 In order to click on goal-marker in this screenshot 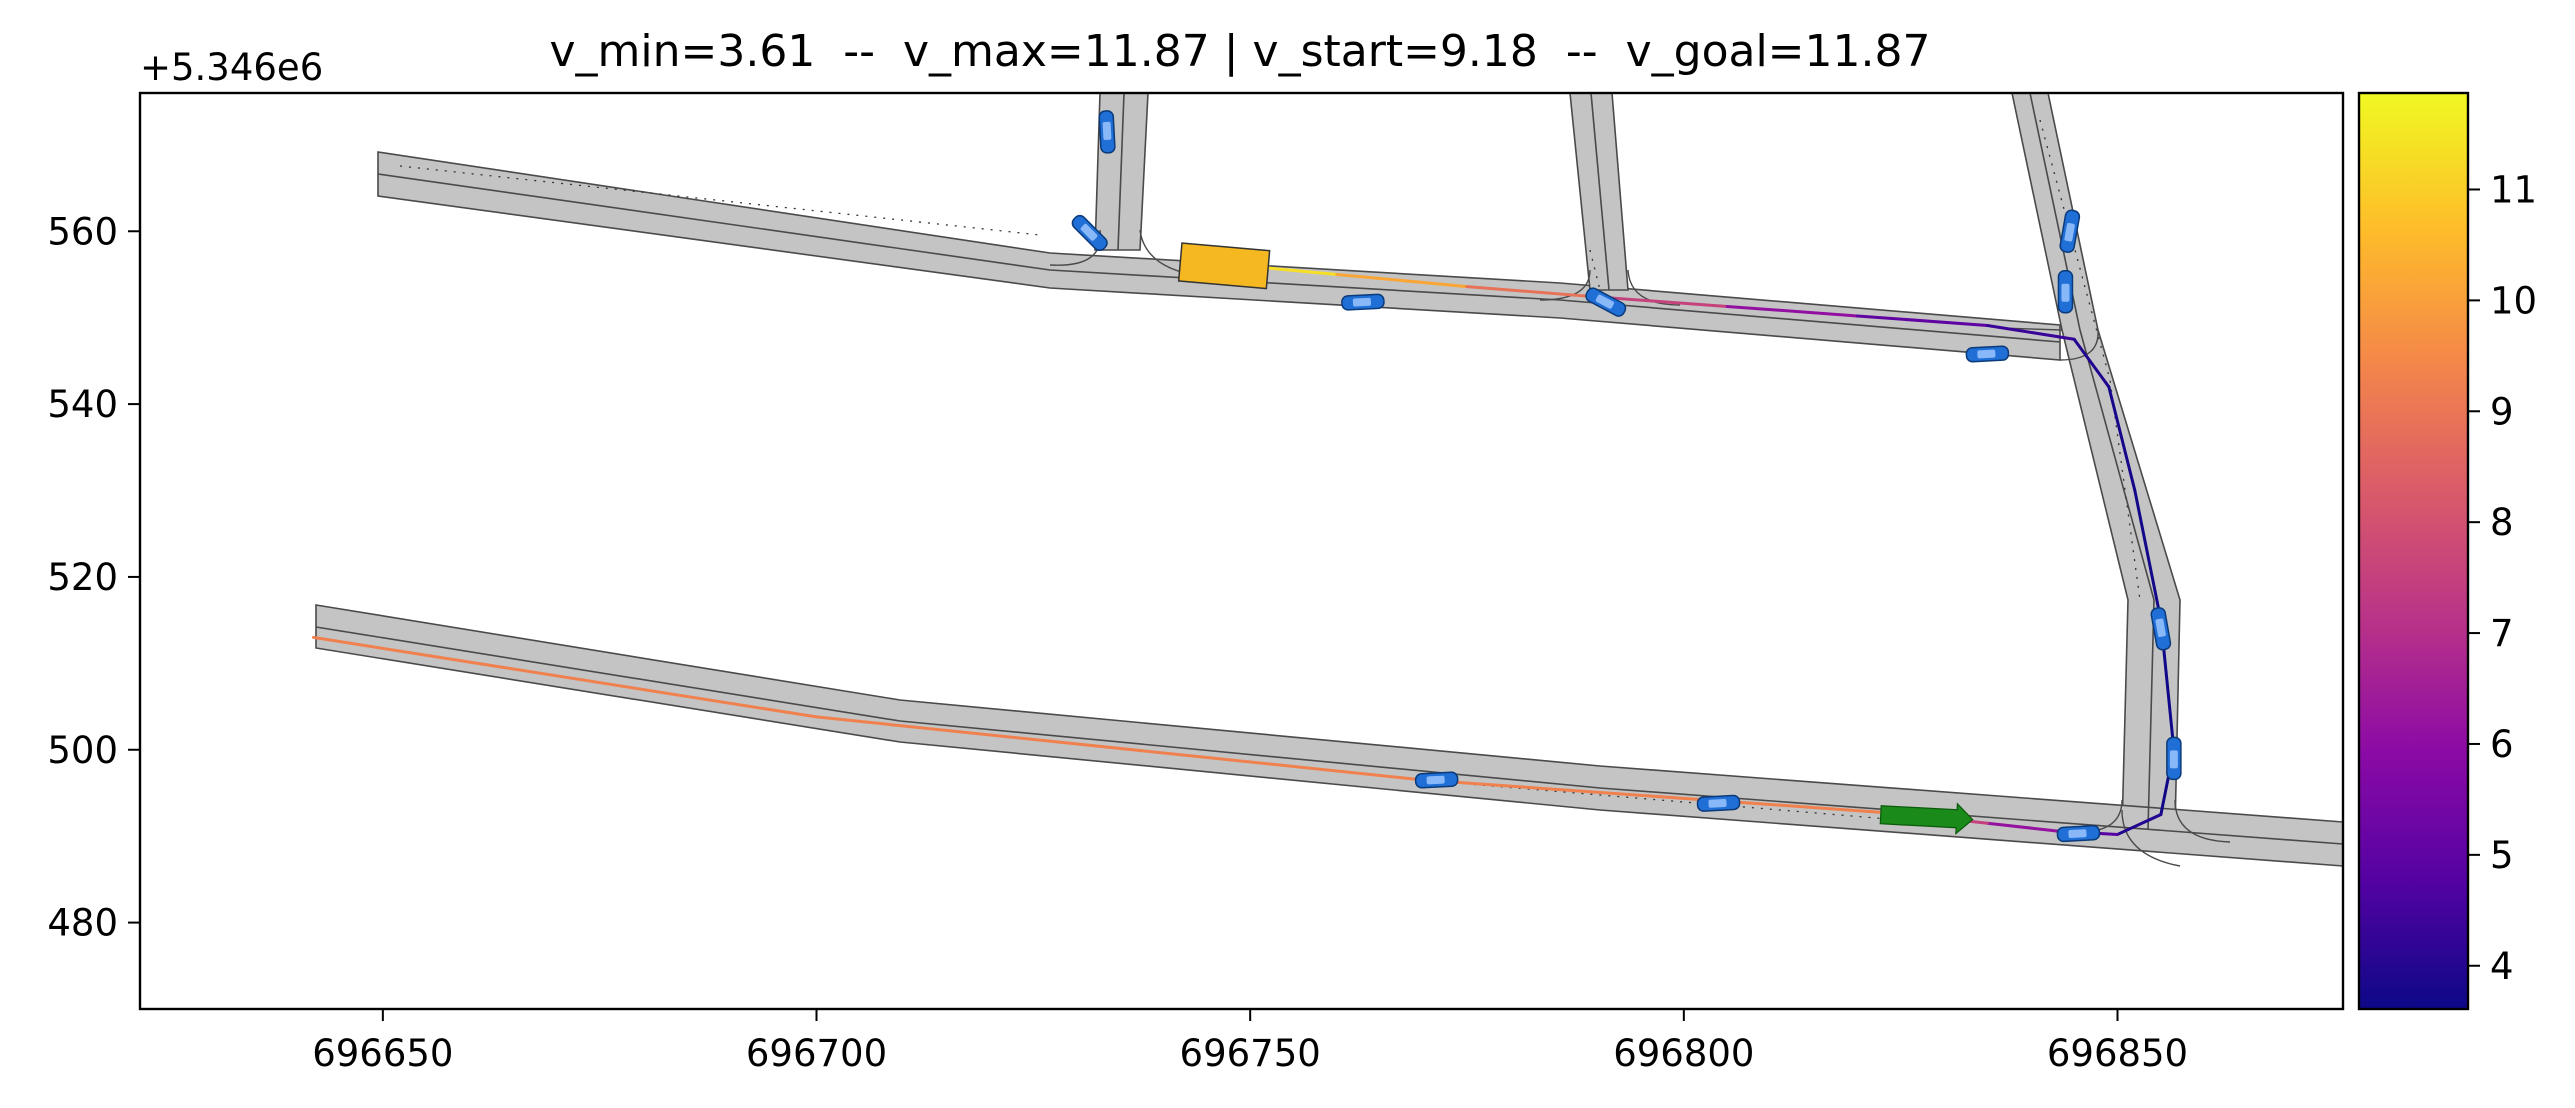, I will do `click(1926, 819)`.